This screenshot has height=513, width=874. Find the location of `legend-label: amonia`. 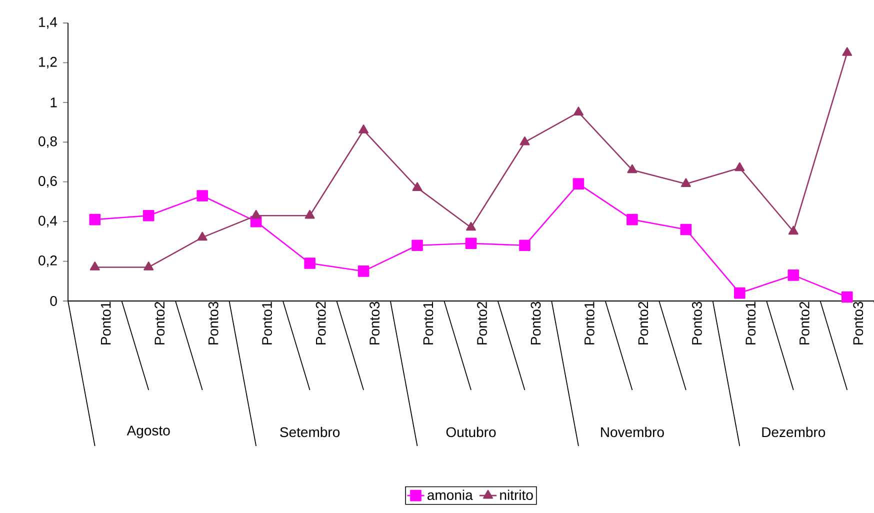

legend-label: amonia is located at coordinates (450, 495).